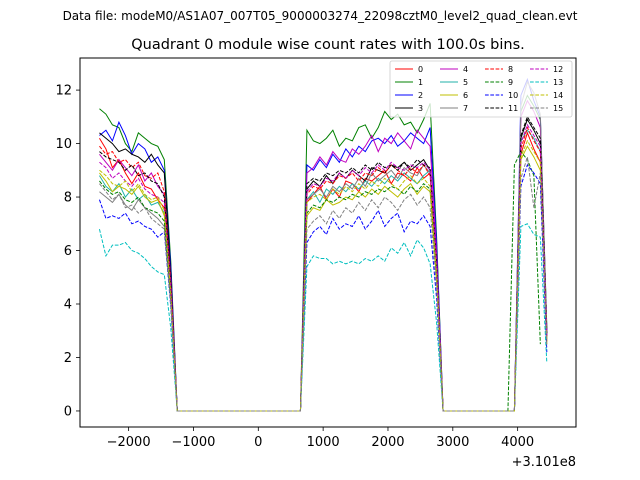  Describe the element at coordinates (129, 442) in the screenshot. I see `x-tick-label: −2000` at that location.